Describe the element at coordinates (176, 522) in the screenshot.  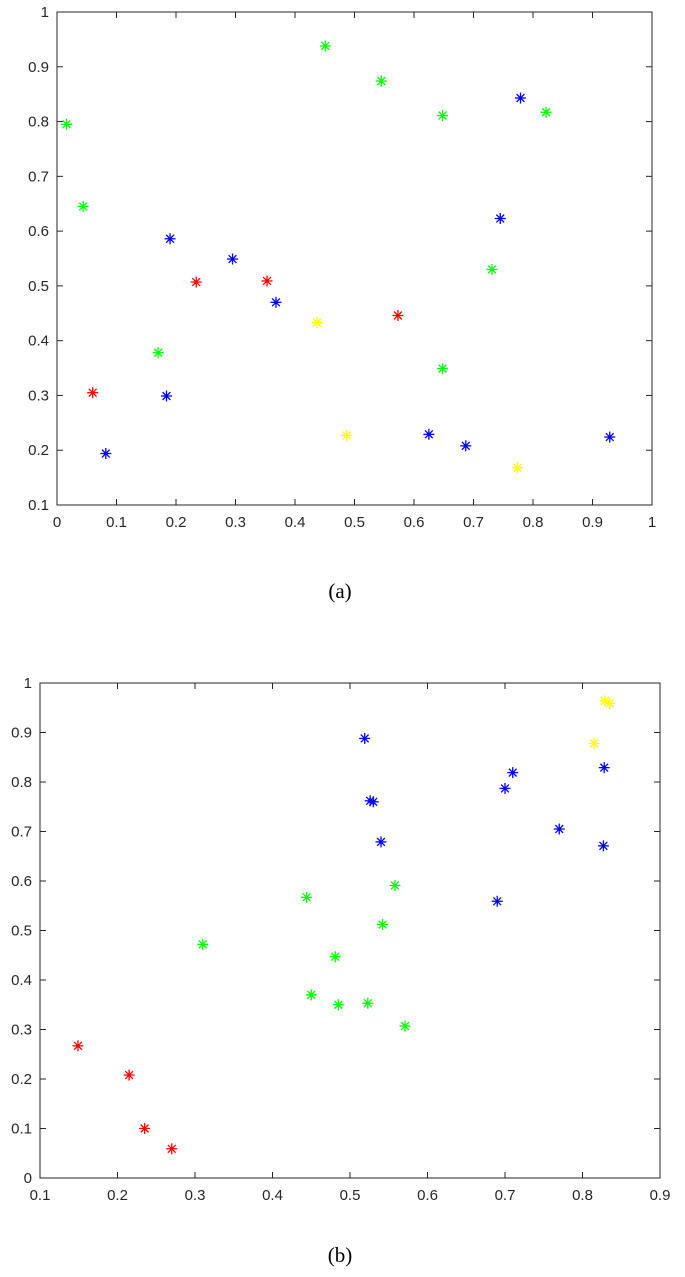
I see `x-tick-label: 0.2` at that location.